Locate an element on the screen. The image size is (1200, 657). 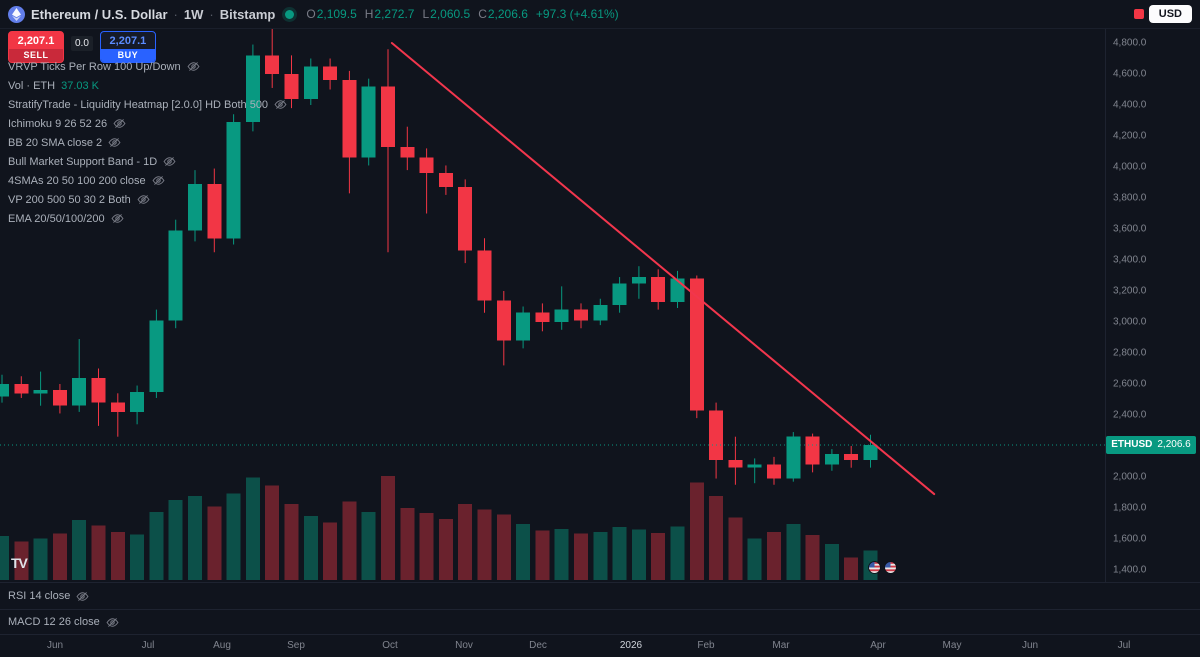
low-value: 2,060.5 is located at coordinates (450, 14).